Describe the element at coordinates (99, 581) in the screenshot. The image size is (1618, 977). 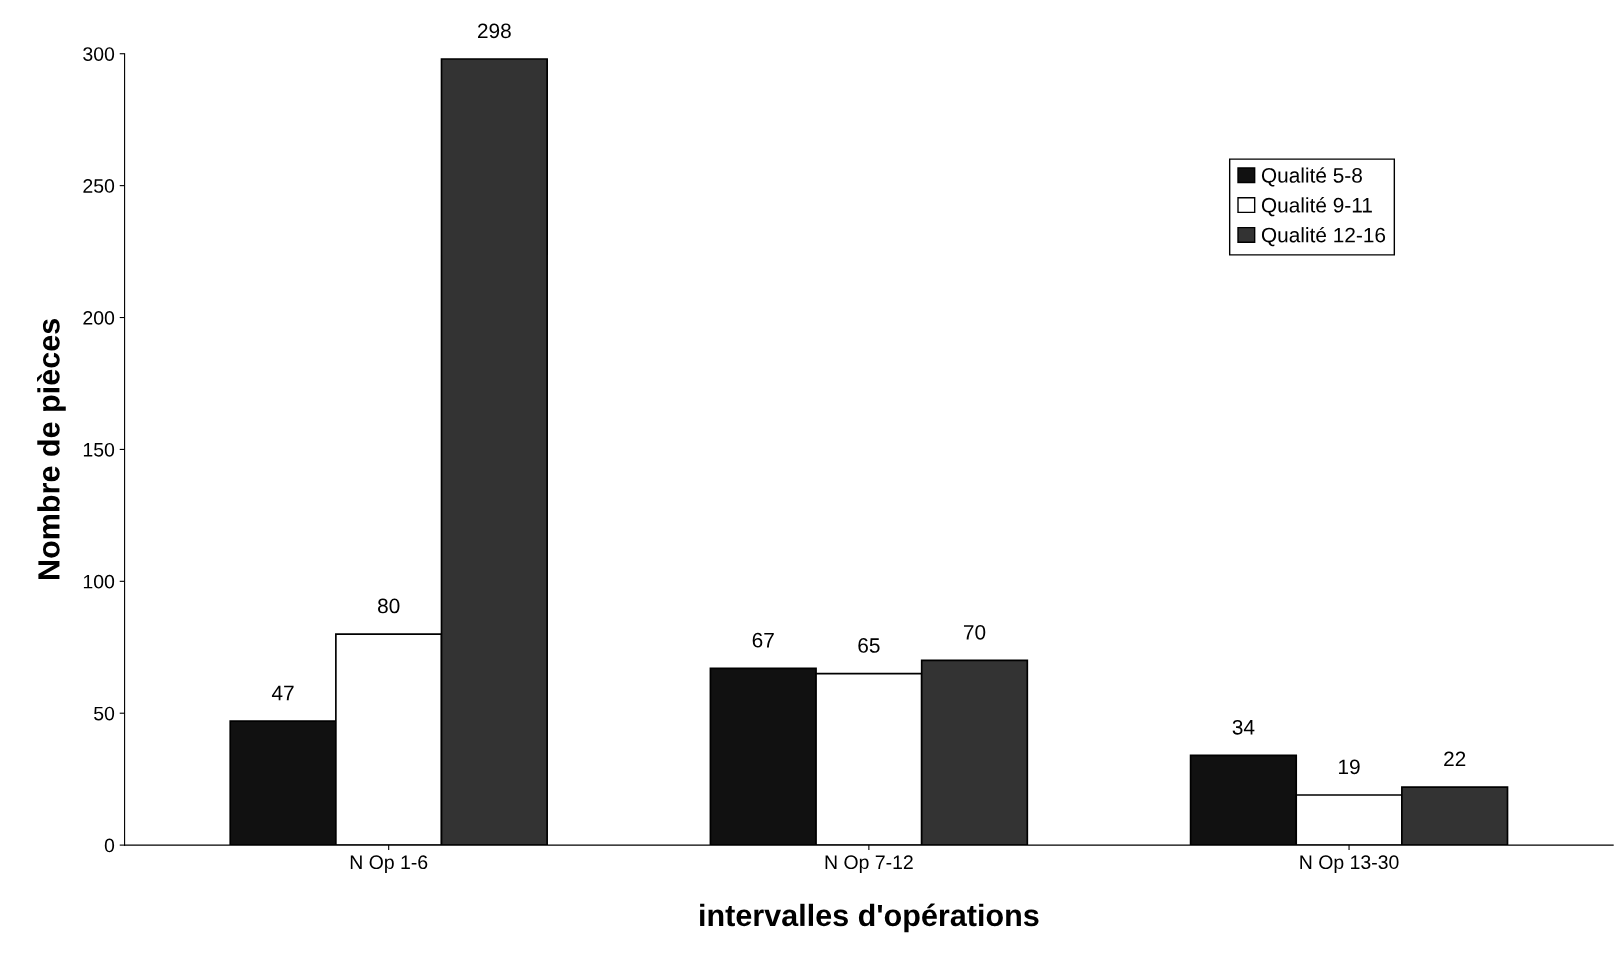
I see `y-tick-label: 100` at that location.